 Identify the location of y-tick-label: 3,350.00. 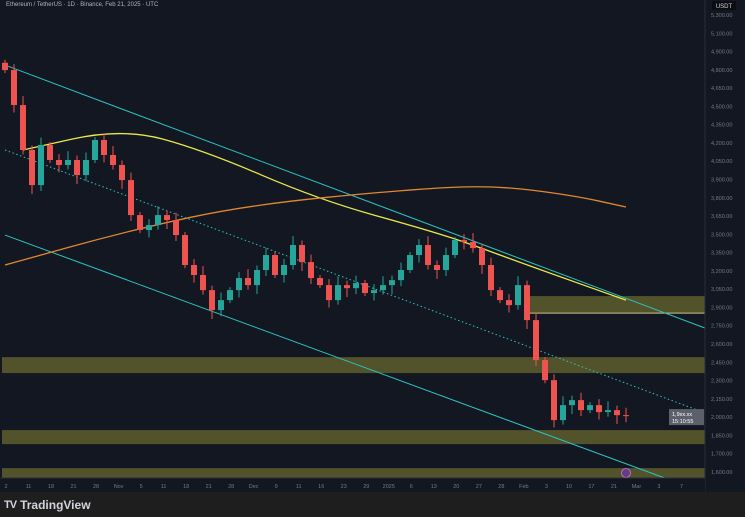
(721, 254).